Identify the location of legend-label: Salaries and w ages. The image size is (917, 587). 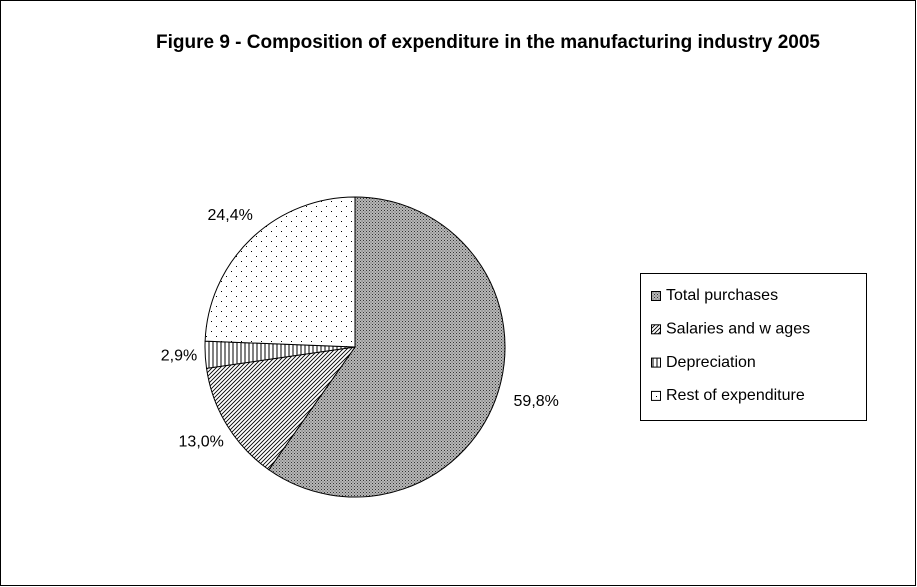
(738, 329).